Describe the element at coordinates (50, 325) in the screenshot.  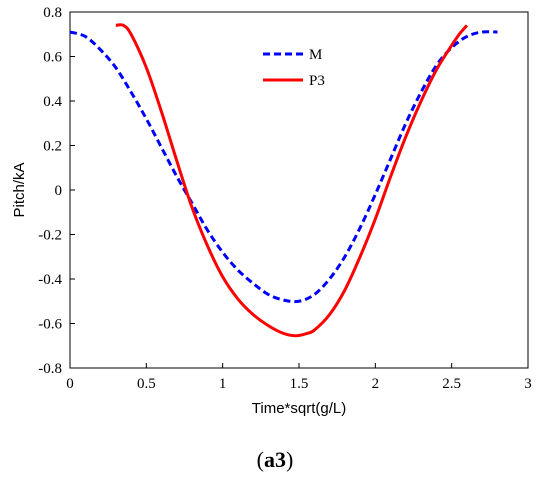
I see `y-tick-label: -0.6` at that location.